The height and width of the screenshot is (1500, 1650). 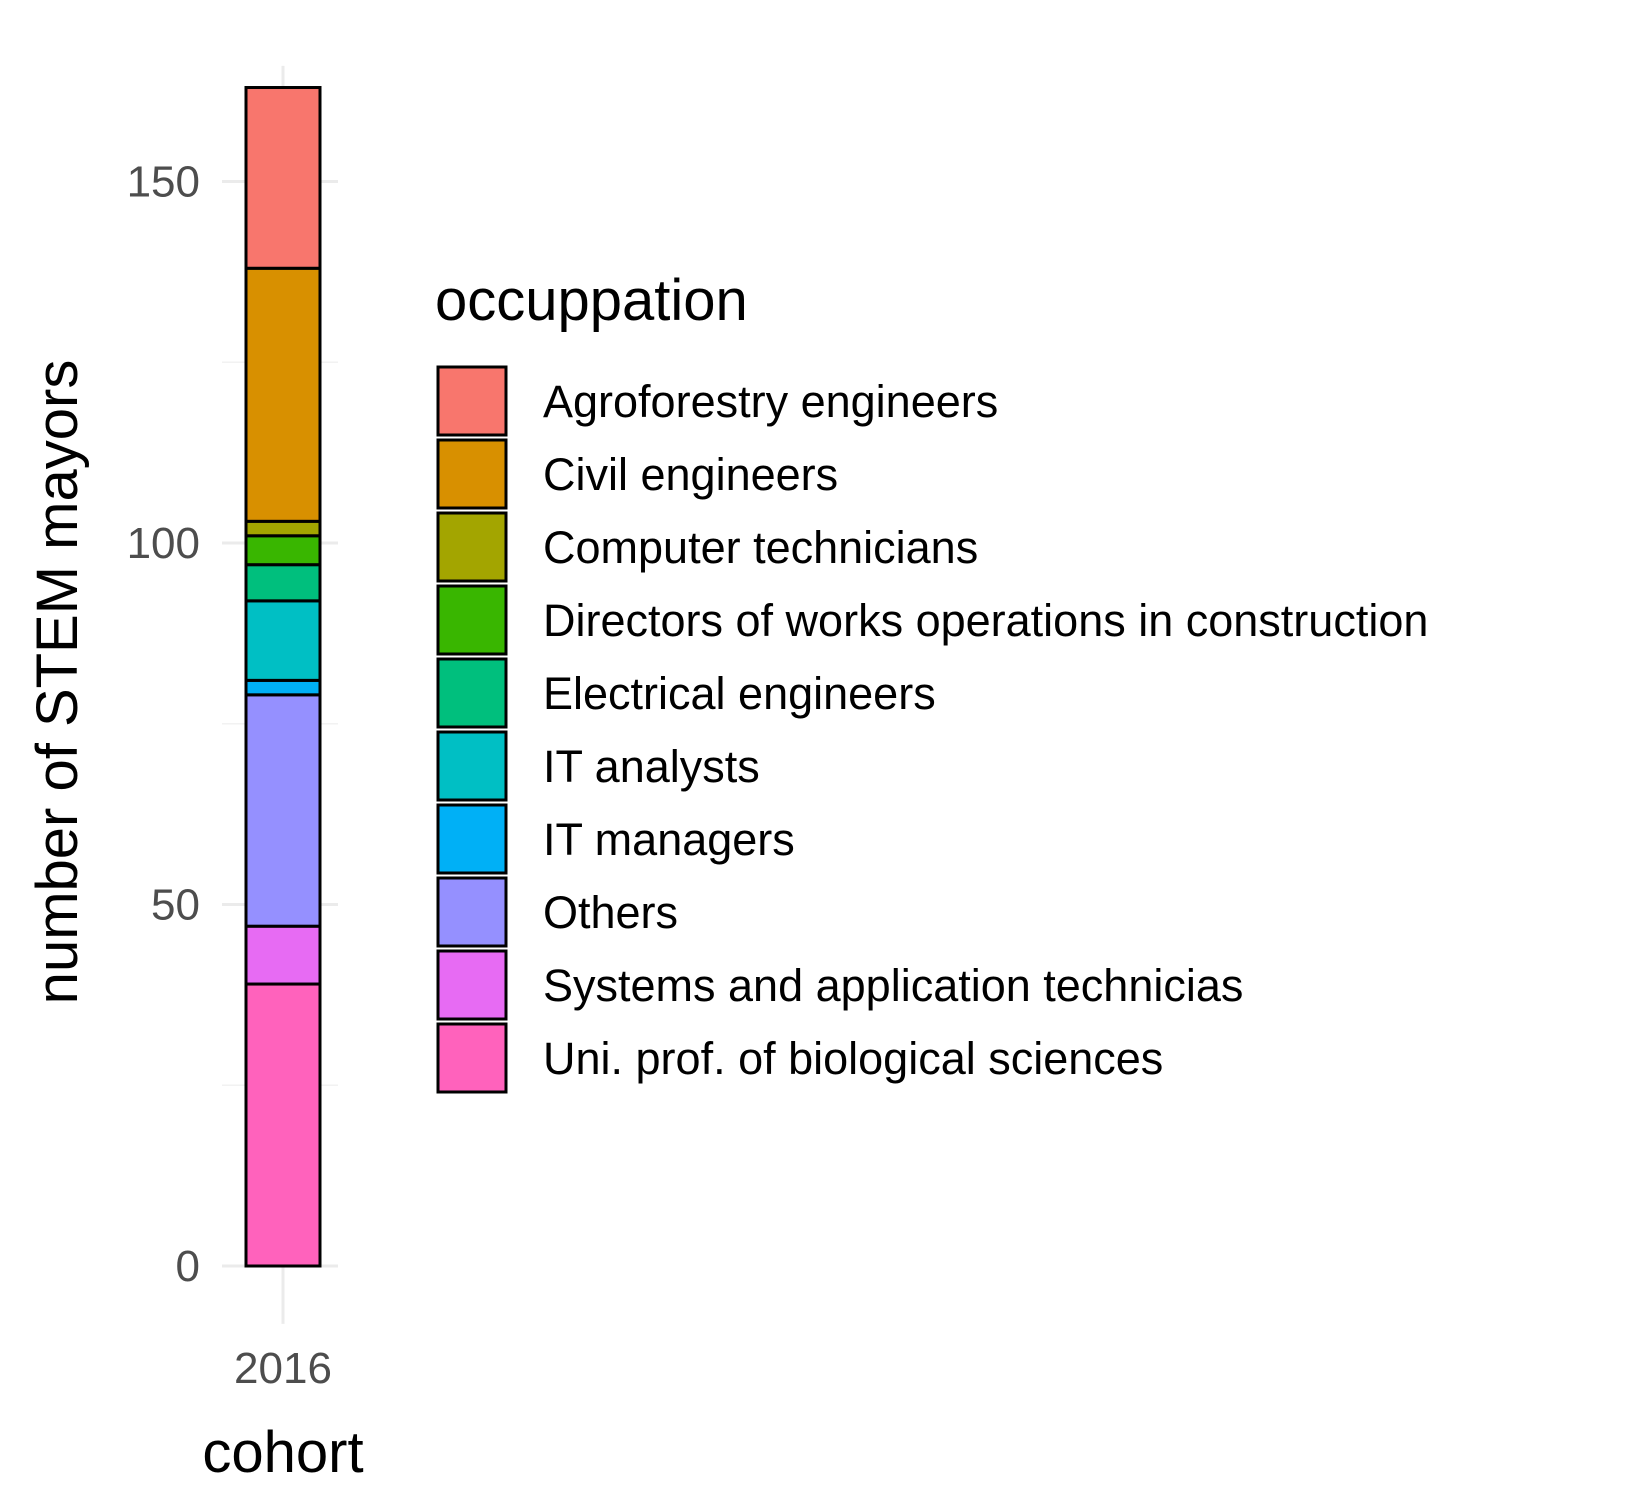 I want to click on legend-title: occuppation, so click(x=591, y=300).